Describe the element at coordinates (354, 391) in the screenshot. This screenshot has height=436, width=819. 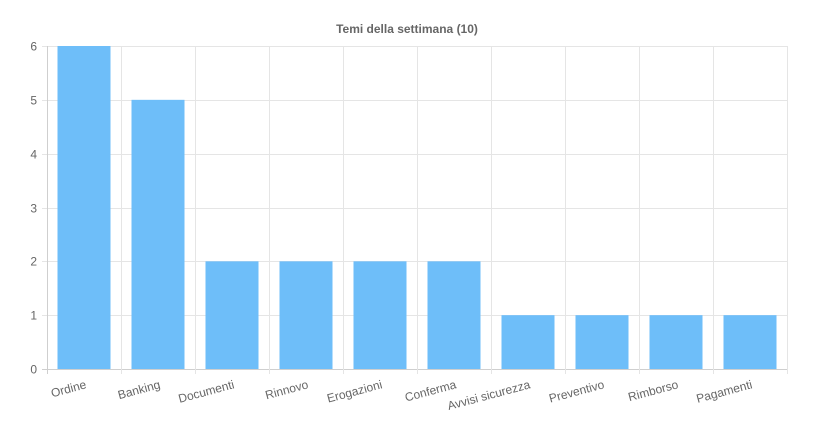
I see `x-tick-label: Erogazioni` at that location.